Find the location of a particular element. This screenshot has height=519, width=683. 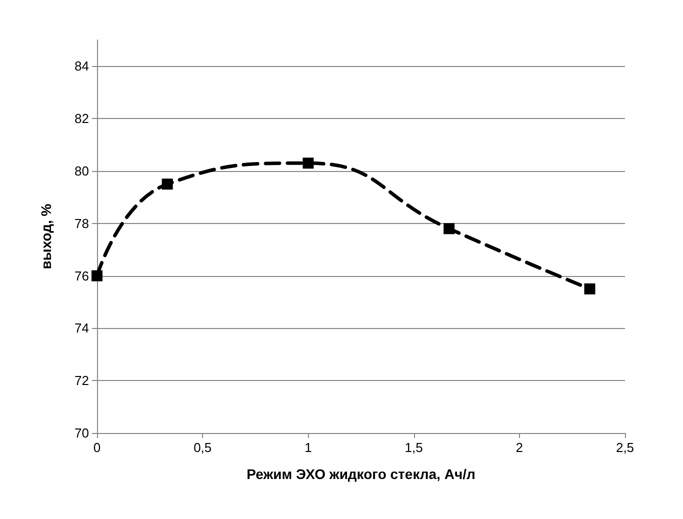

y-tick-label: 80 is located at coordinates (81, 171).